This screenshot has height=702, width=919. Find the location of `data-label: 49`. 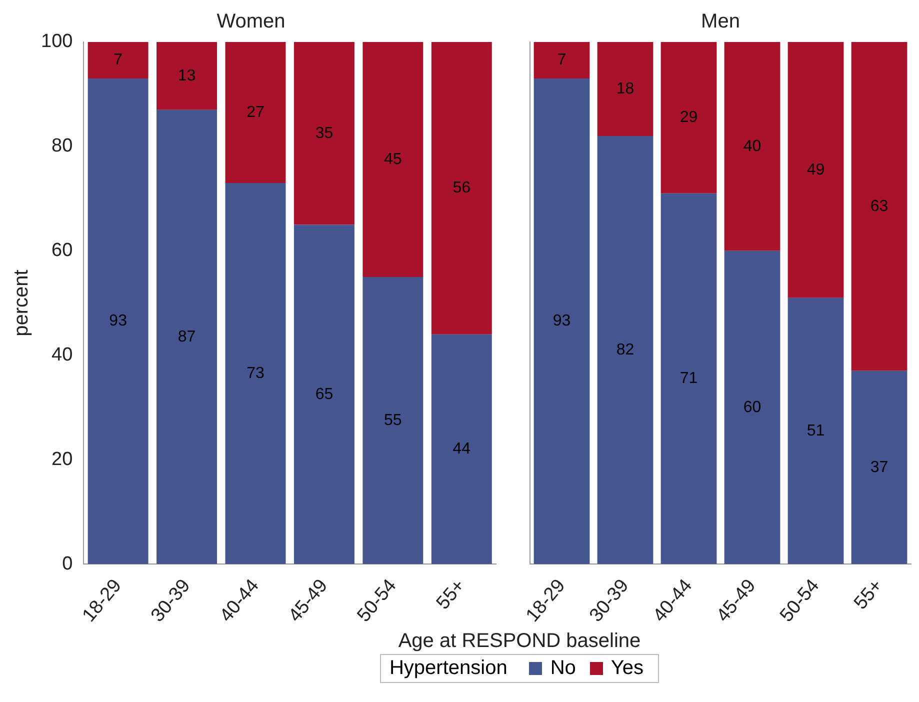

data-label: 49 is located at coordinates (815, 169).